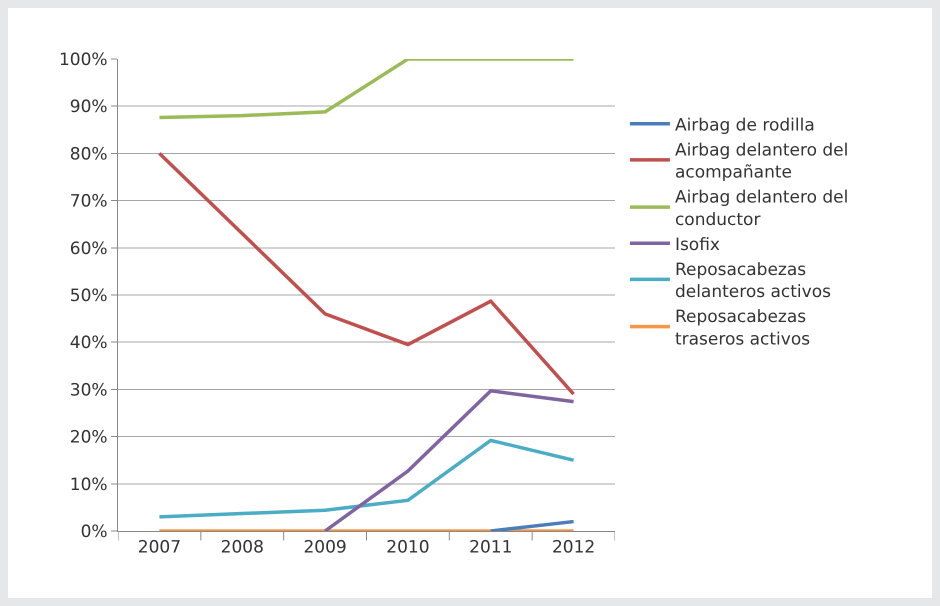  Describe the element at coordinates (160, 547) in the screenshot. I see `x-tick-label: 2007` at that location.